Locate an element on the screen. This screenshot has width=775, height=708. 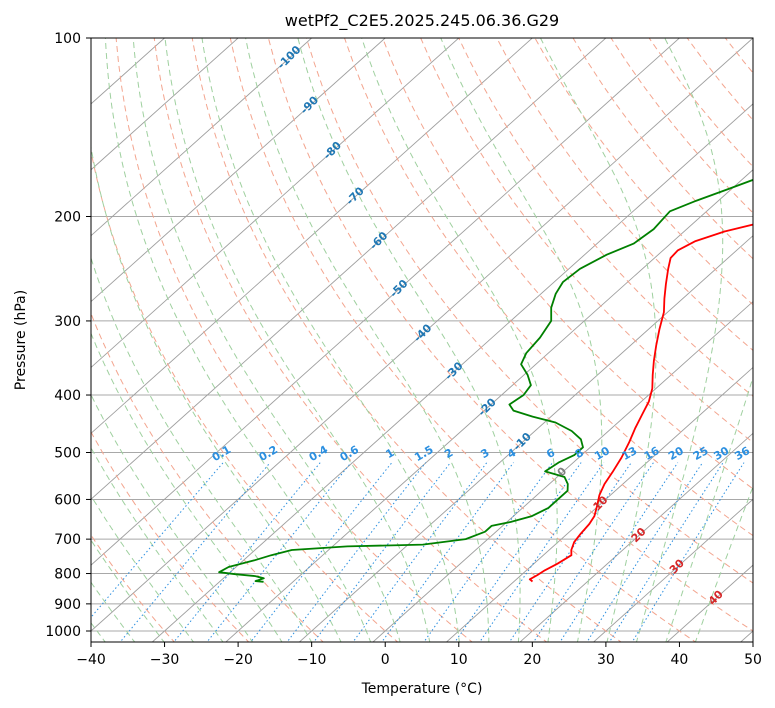
x-tick-label: 0 is located at coordinates (385, 660).